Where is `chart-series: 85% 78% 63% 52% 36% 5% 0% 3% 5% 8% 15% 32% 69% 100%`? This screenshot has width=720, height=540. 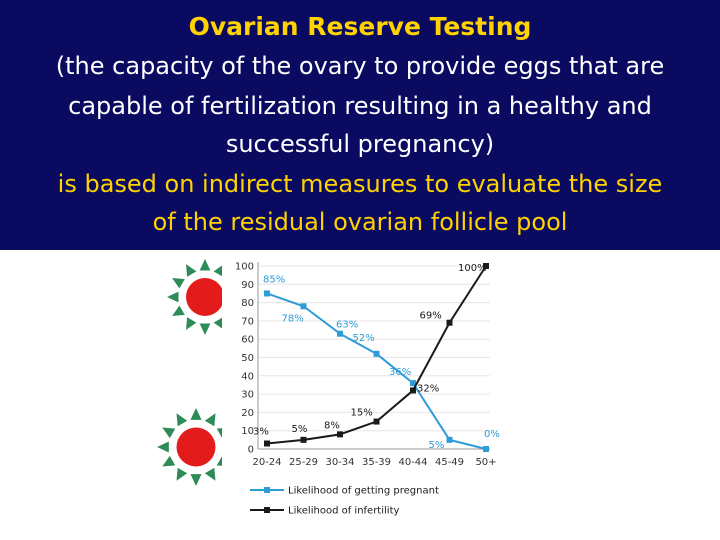 chart-series: 85% 78% 63% 52% 36% 5% 0% 3% 5% 8% 15% 32% 69% 100% is located at coordinates (376, 357).